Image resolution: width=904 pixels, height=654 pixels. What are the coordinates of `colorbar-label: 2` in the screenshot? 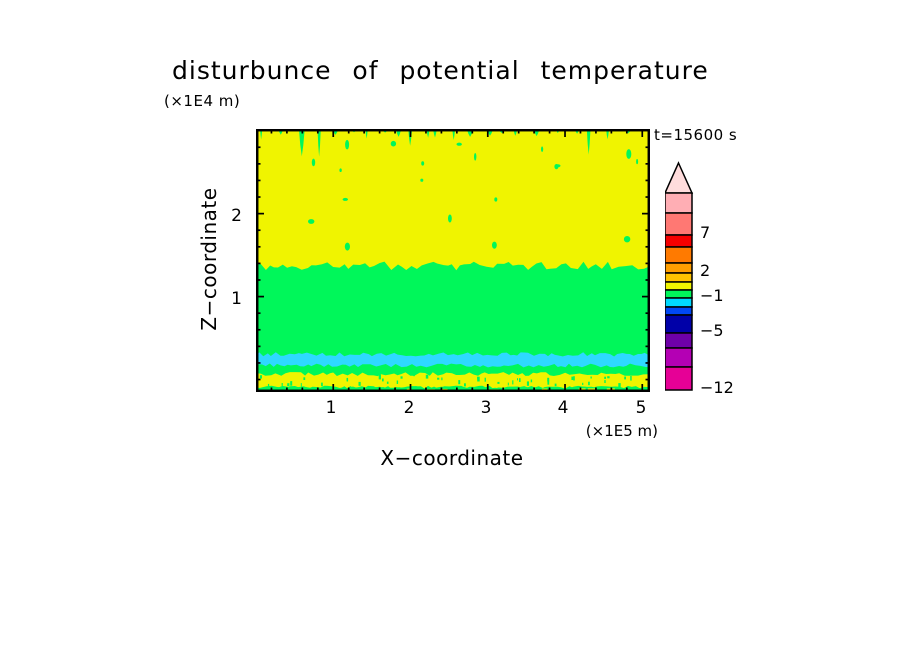 It's located at (705, 270).